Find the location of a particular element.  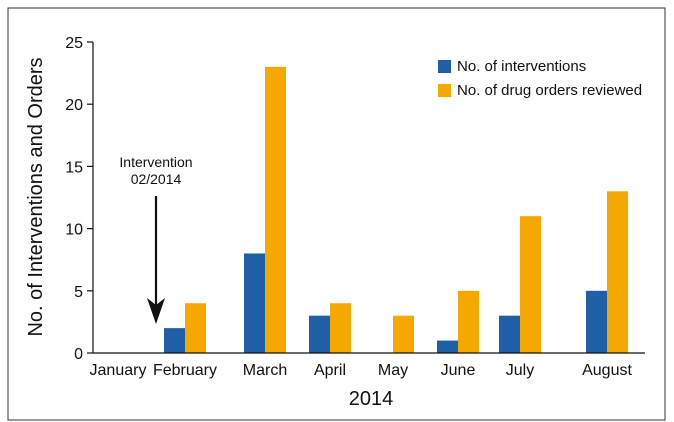

bar-interventions-february is located at coordinates (174, 340).